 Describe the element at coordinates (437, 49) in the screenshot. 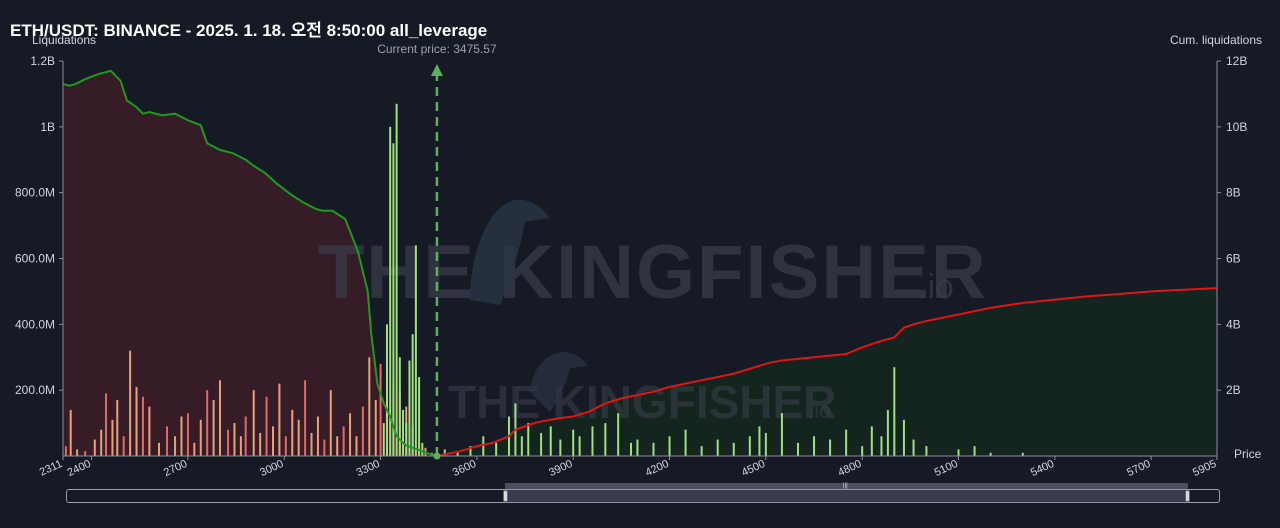

I see `current-price-label: Current price: 3475.57` at that location.